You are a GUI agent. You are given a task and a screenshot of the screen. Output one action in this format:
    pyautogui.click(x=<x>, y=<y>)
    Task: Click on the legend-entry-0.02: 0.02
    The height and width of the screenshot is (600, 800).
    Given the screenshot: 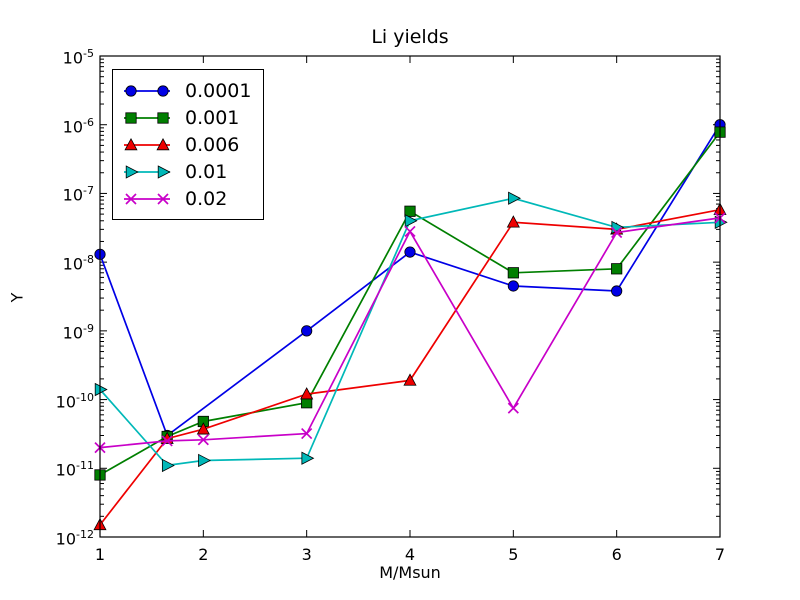 What is the action you would take?
    pyautogui.click(x=186, y=198)
    